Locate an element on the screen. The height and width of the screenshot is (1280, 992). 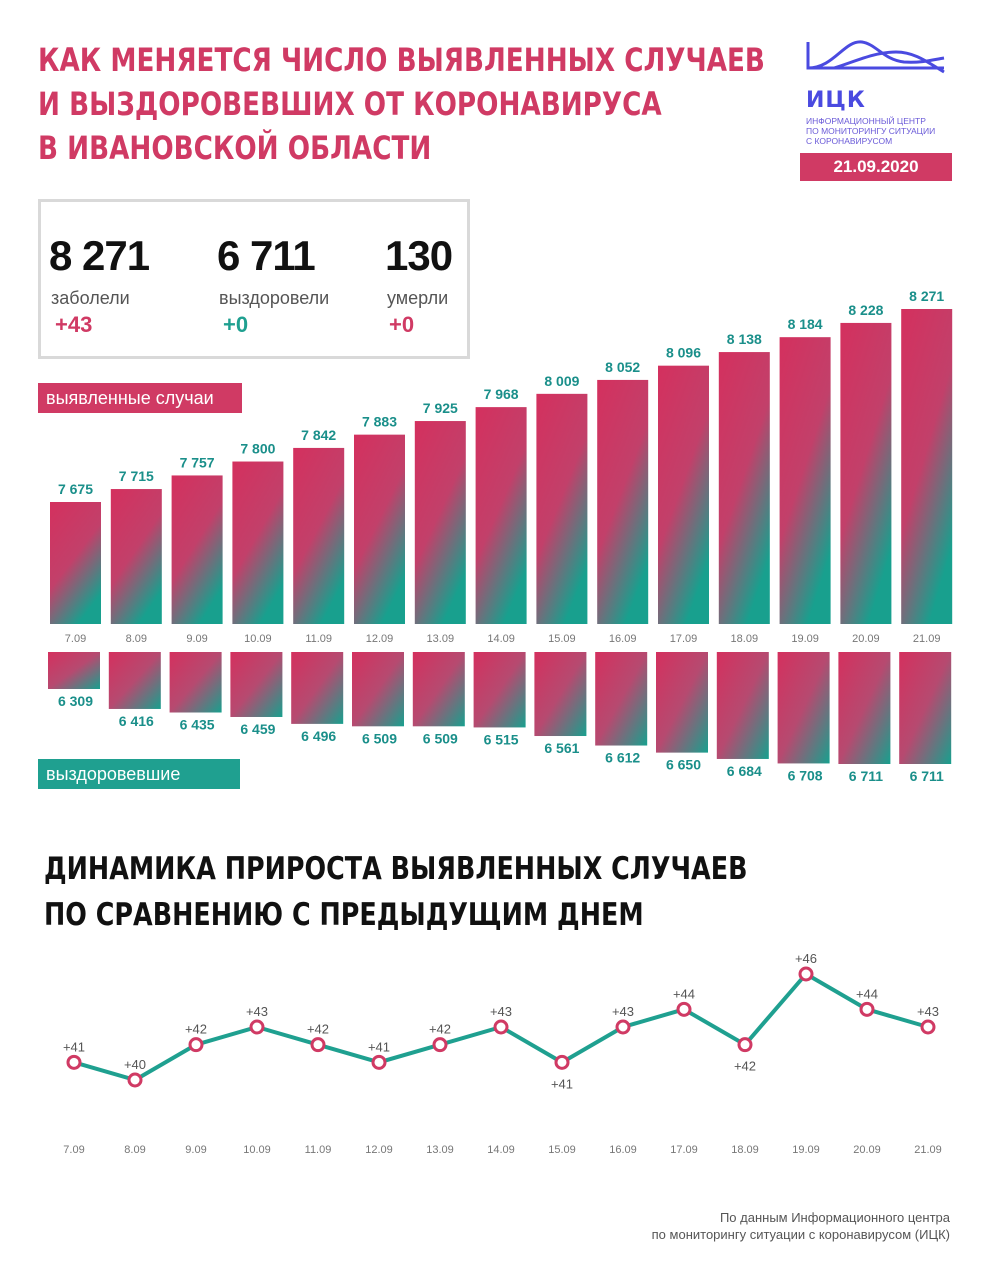
date-tick-label: 15.09 is located at coordinates (562, 1150).